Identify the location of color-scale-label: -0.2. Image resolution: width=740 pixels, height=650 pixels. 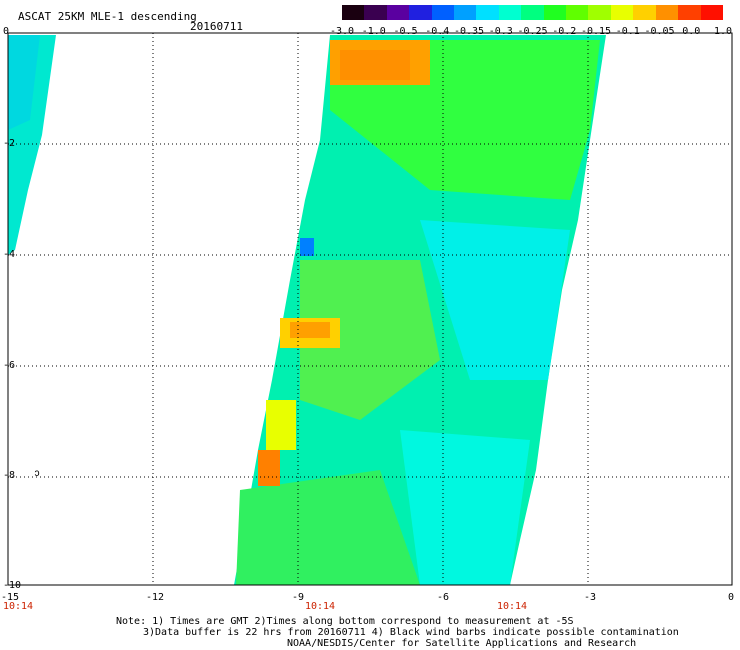
(564, 31).